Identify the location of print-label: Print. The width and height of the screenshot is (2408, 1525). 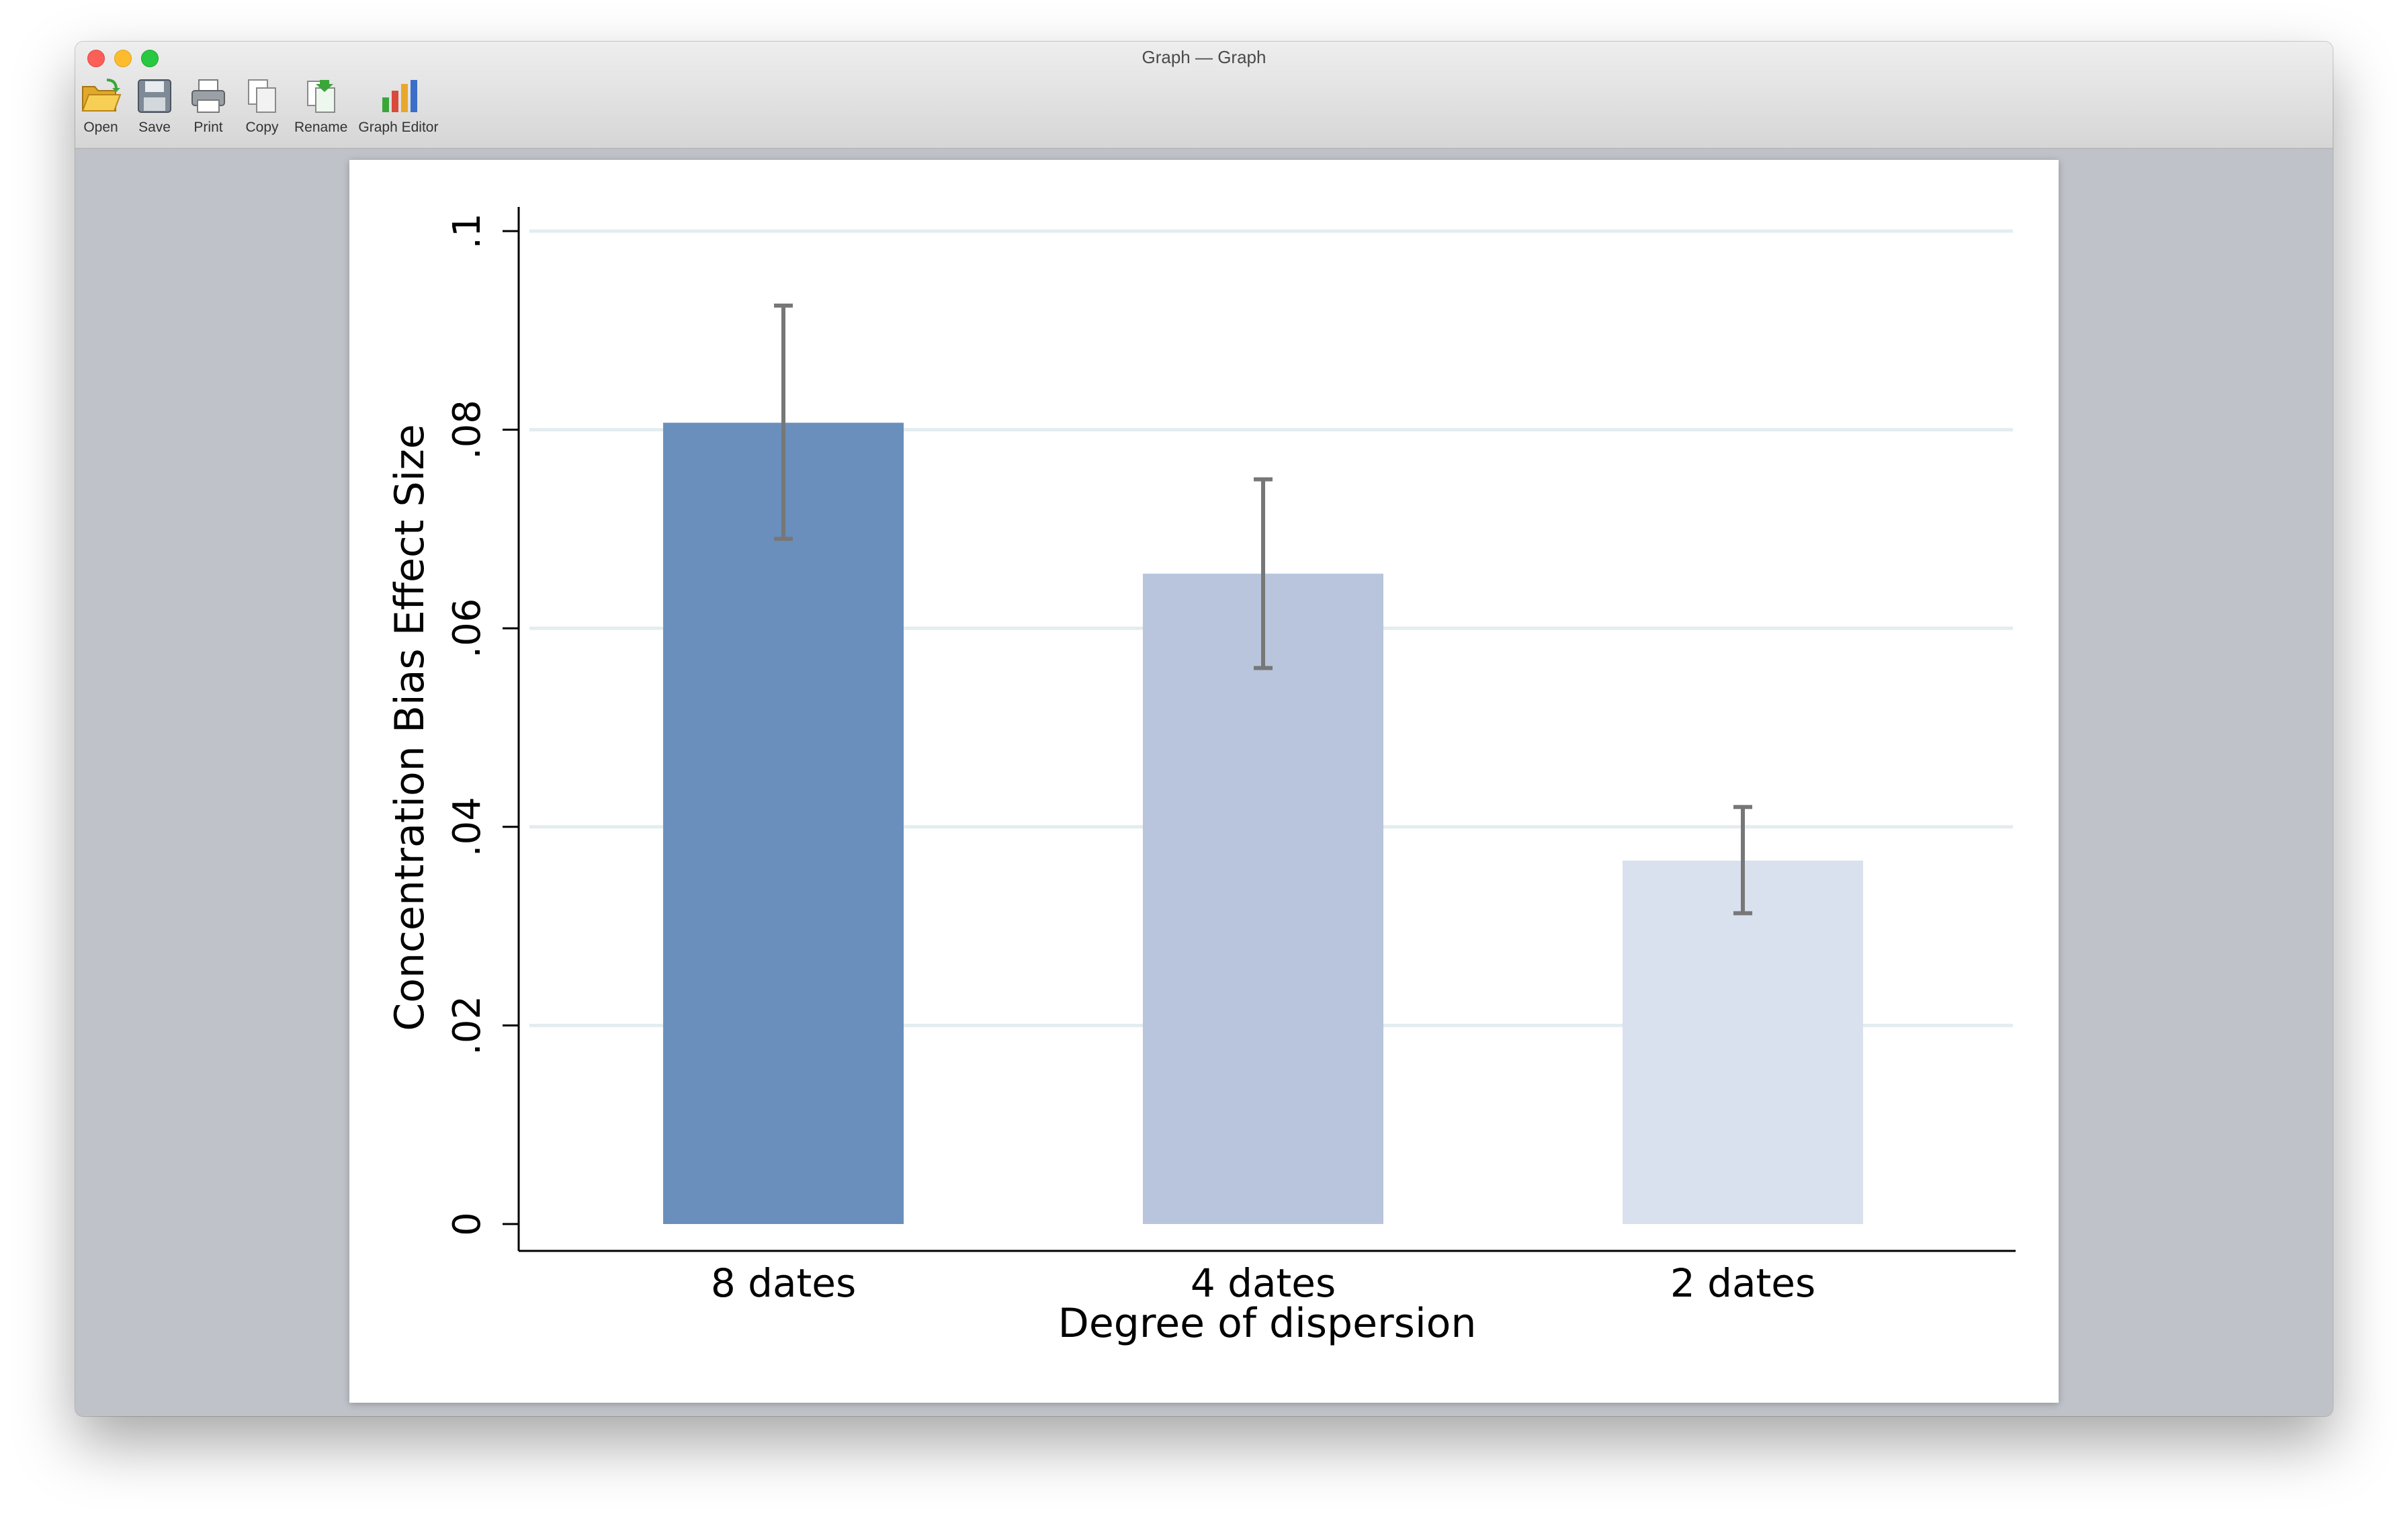
(208, 127).